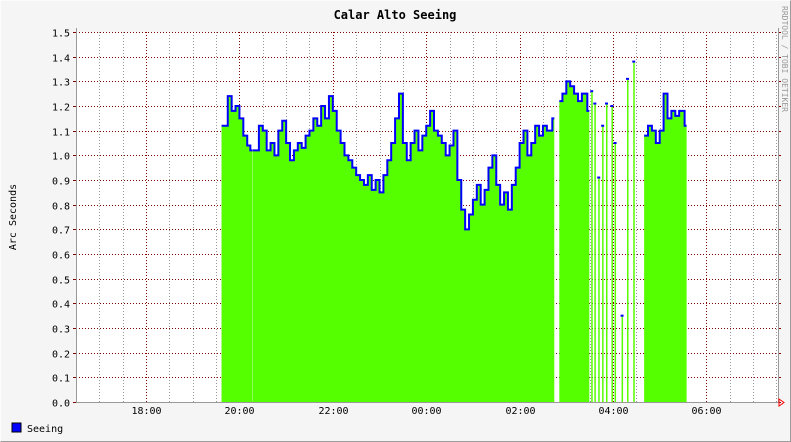  What do you see at coordinates (61, 182) in the screenshot?
I see `y-tick-label: 0.9` at bounding box center [61, 182].